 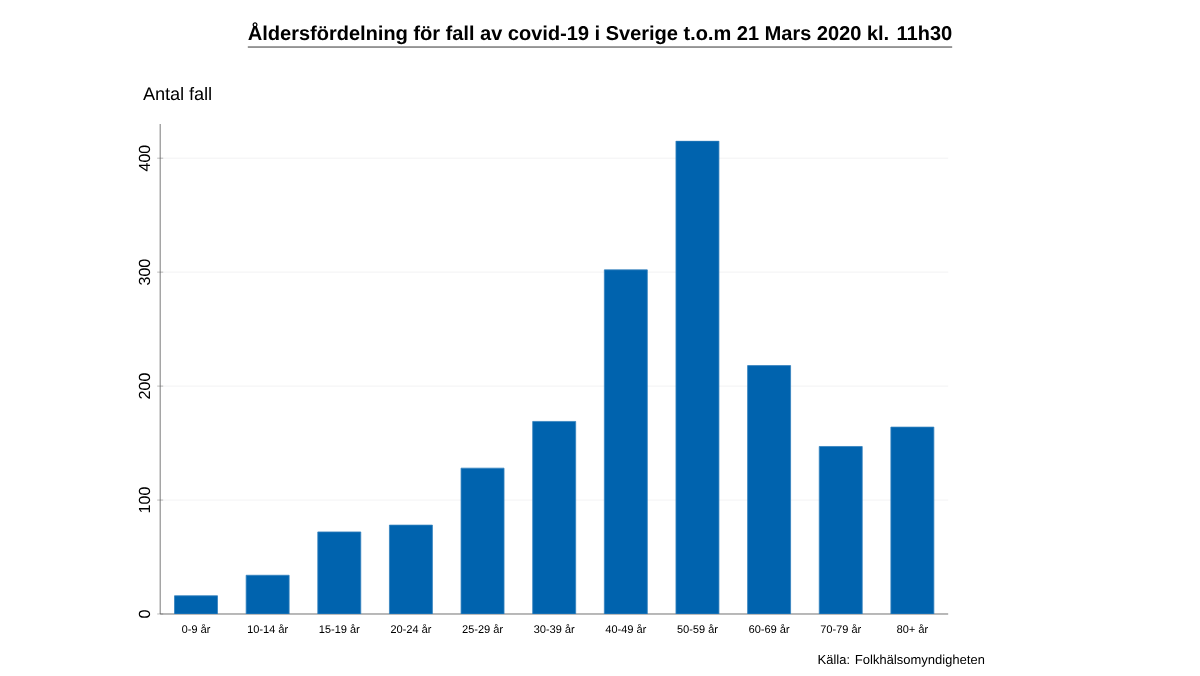 I want to click on y-tick-label: 200, so click(x=144, y=386).